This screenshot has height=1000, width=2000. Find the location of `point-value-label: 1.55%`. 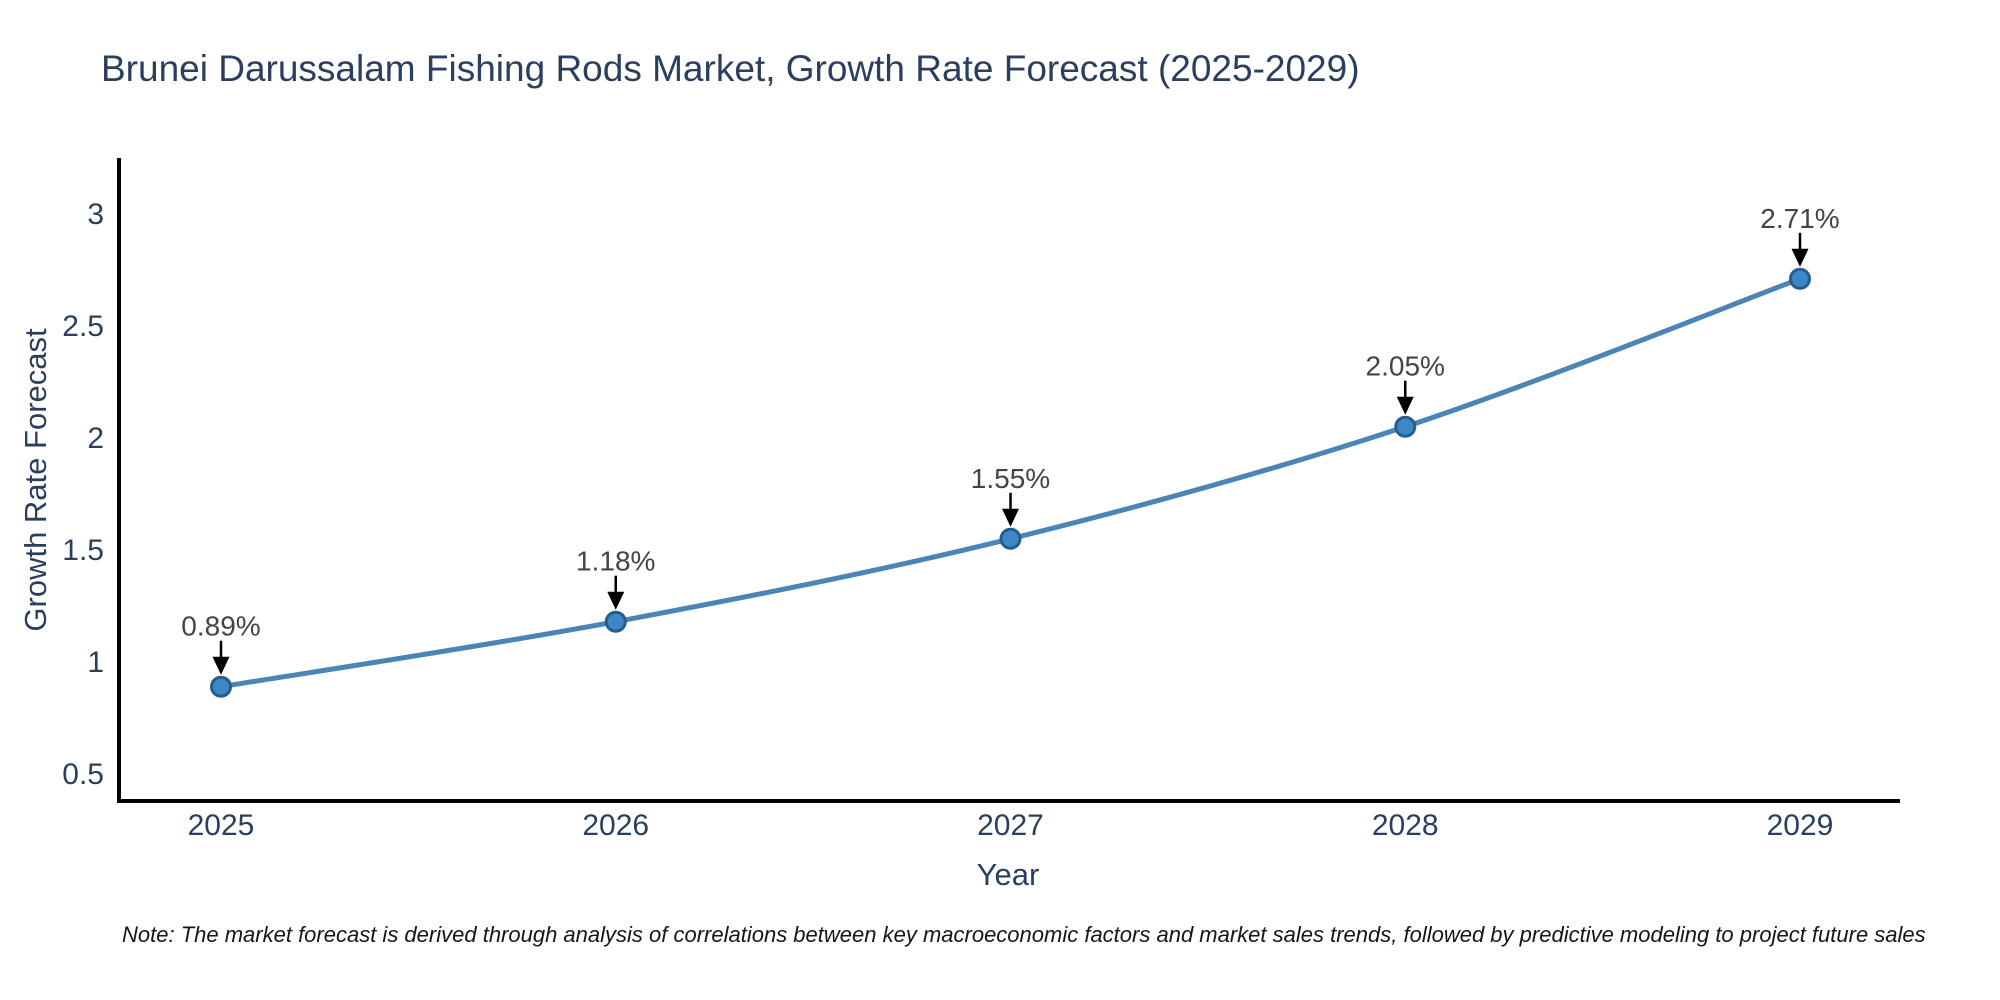

point-value-label: 1.55% is located at coordinates (1010, 478).